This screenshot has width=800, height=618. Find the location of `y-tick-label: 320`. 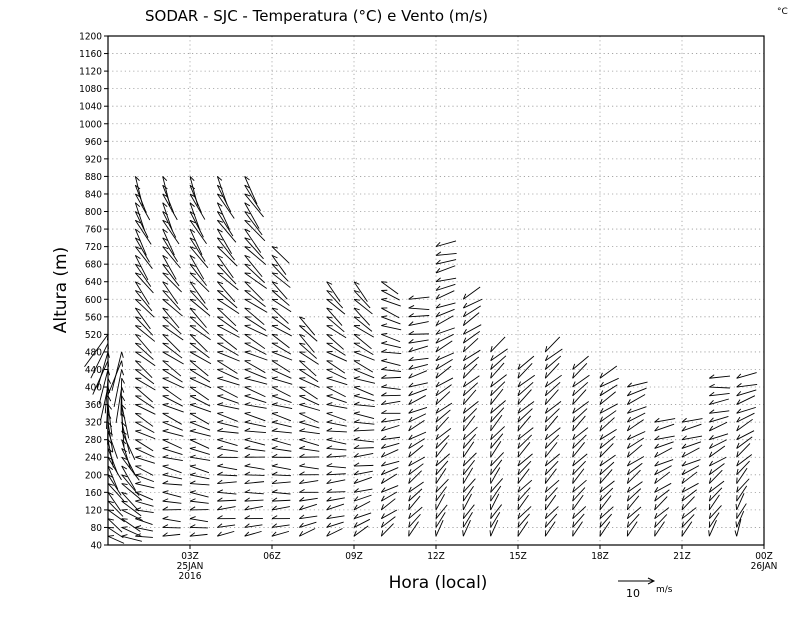

y-tick-label: 320 is located at coordinates (93, 423).